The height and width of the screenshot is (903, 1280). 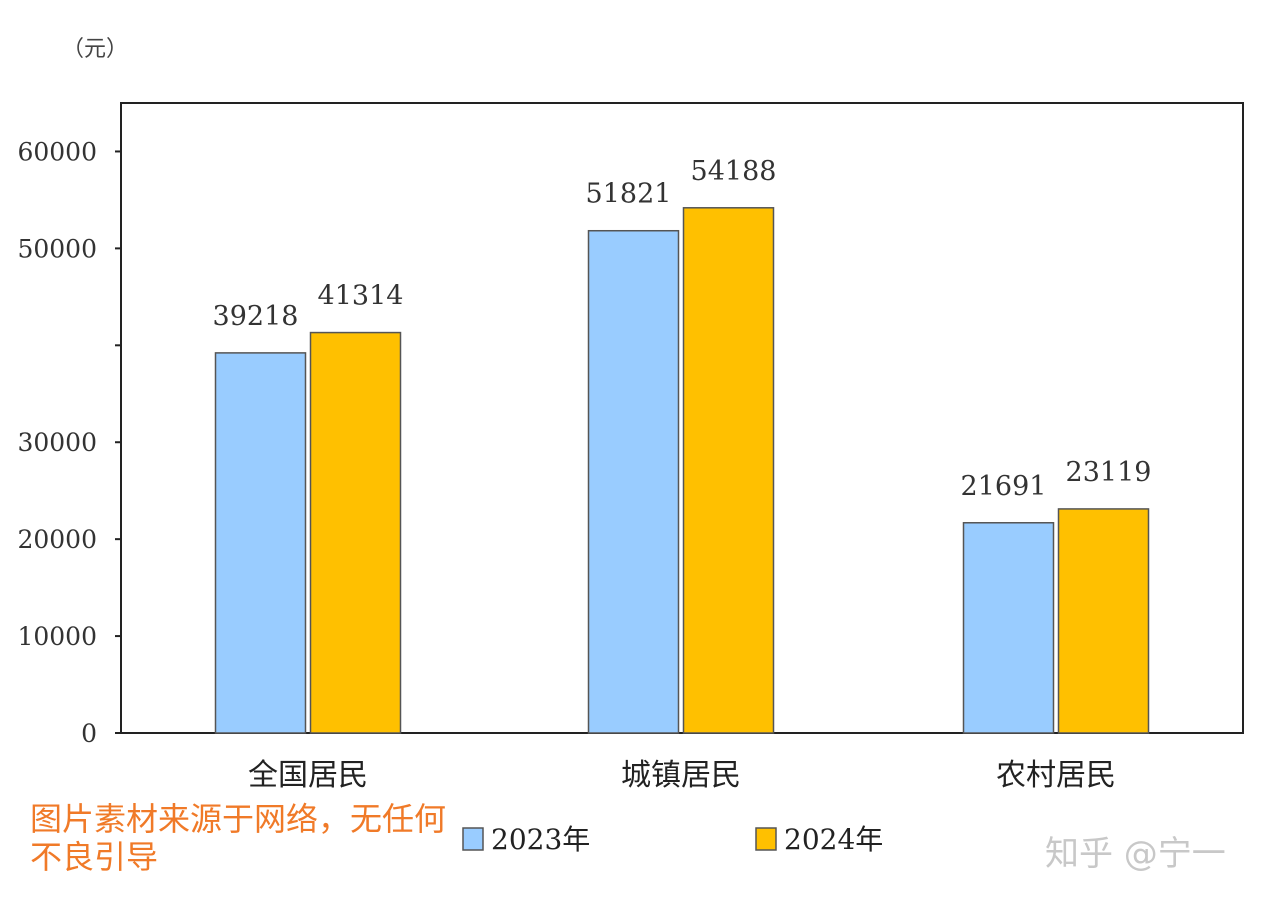 I want to click on y-tick-label: 0, so click(x=89, y=733).